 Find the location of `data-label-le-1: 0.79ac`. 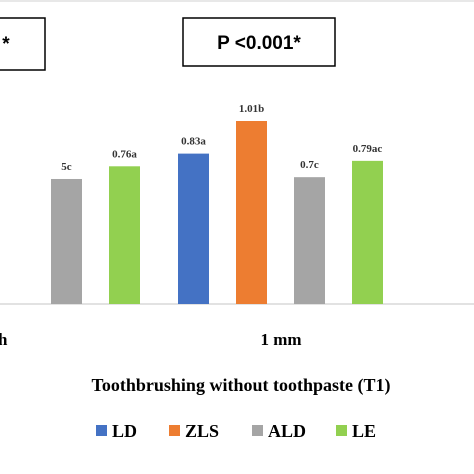

data-label-le-1: 0.79ac is located at coordinates (368, 149).